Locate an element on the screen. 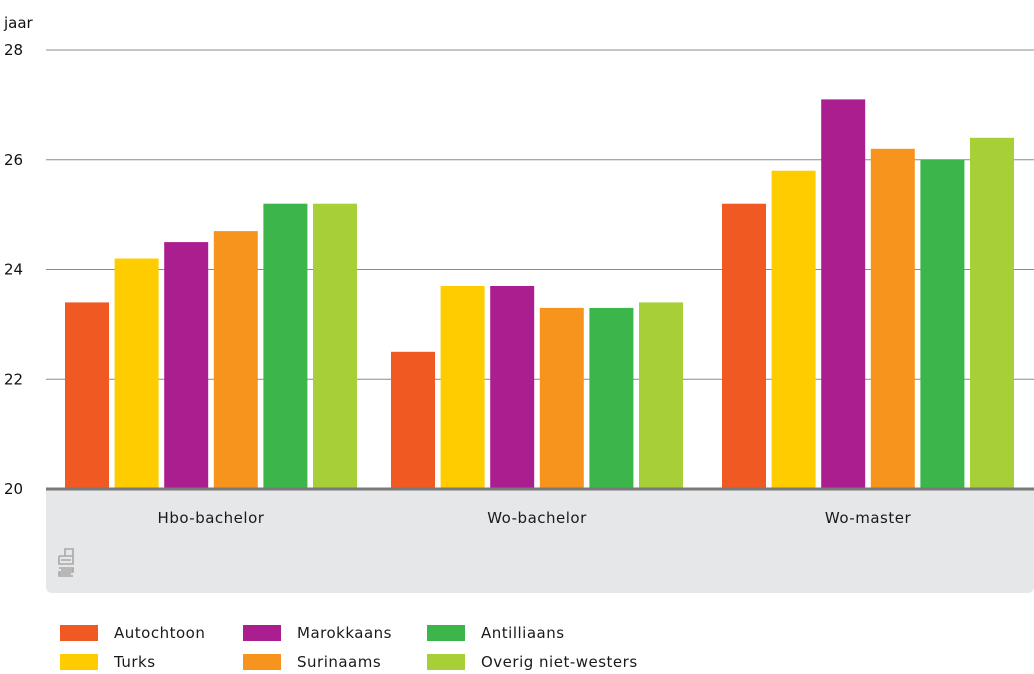 The width and height of the screenshot is (1034, 674). legend-label: Surinaams is located at coordinates (339, 662).